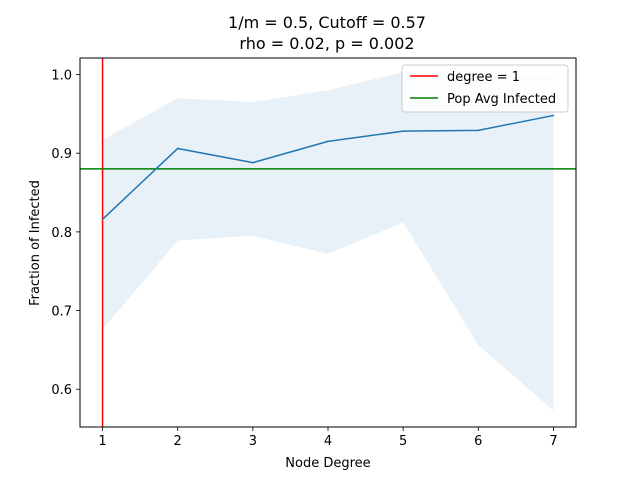  What do you see at coordinates (102, 441) in the screenshot?
I see `x-tick-label: 1` at bounding box center [102, 441].